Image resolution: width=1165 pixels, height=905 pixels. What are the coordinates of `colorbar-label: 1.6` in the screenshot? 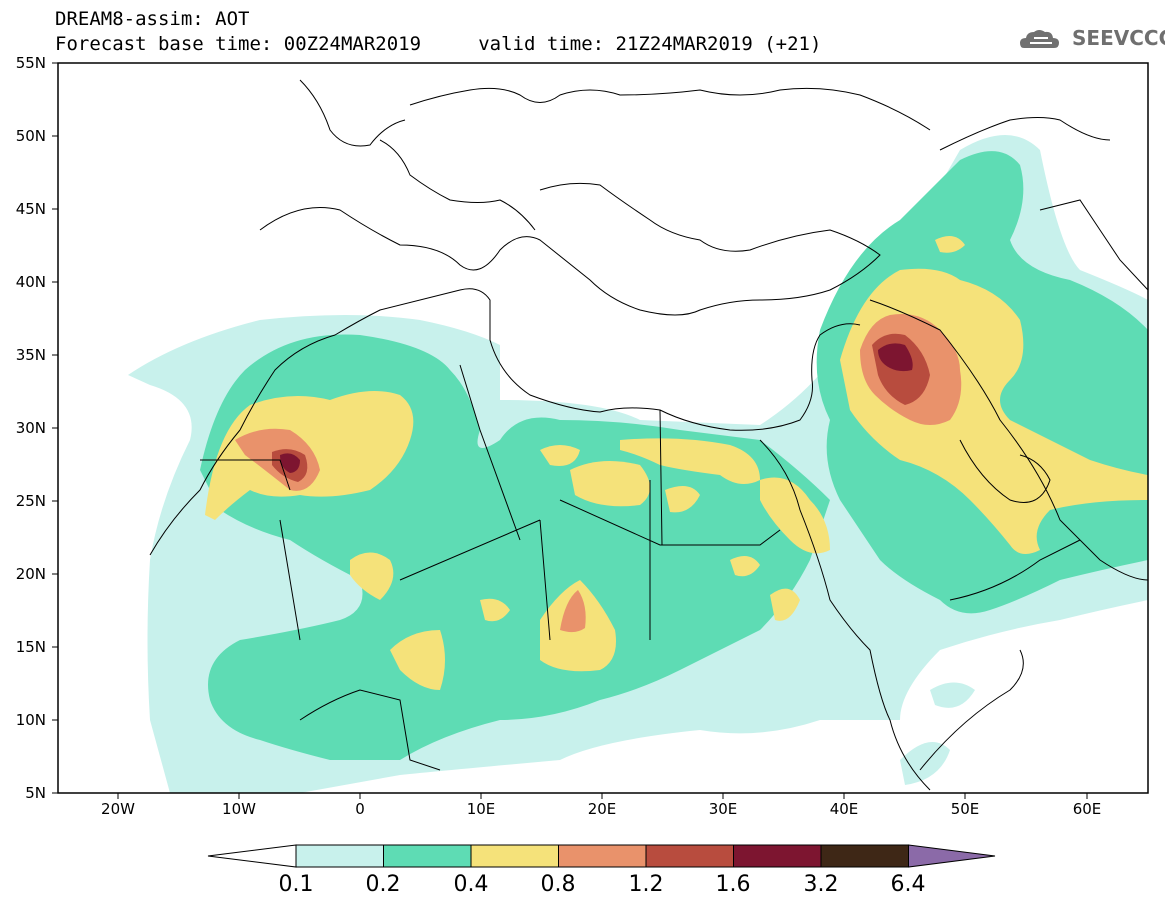 It's located at (733, 884).